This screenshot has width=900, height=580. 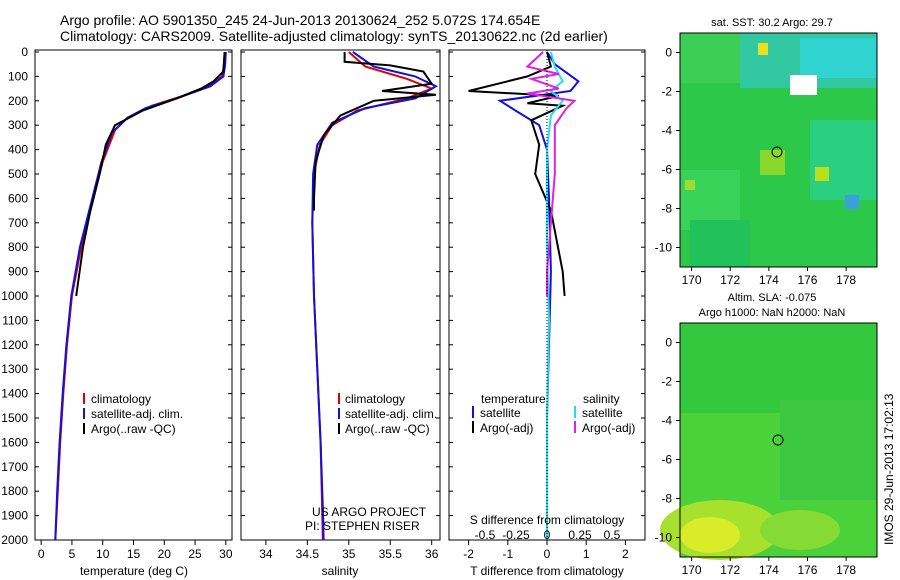 I want to click on sdiff-tick-label: -0.5, so click(x=485, y=535).